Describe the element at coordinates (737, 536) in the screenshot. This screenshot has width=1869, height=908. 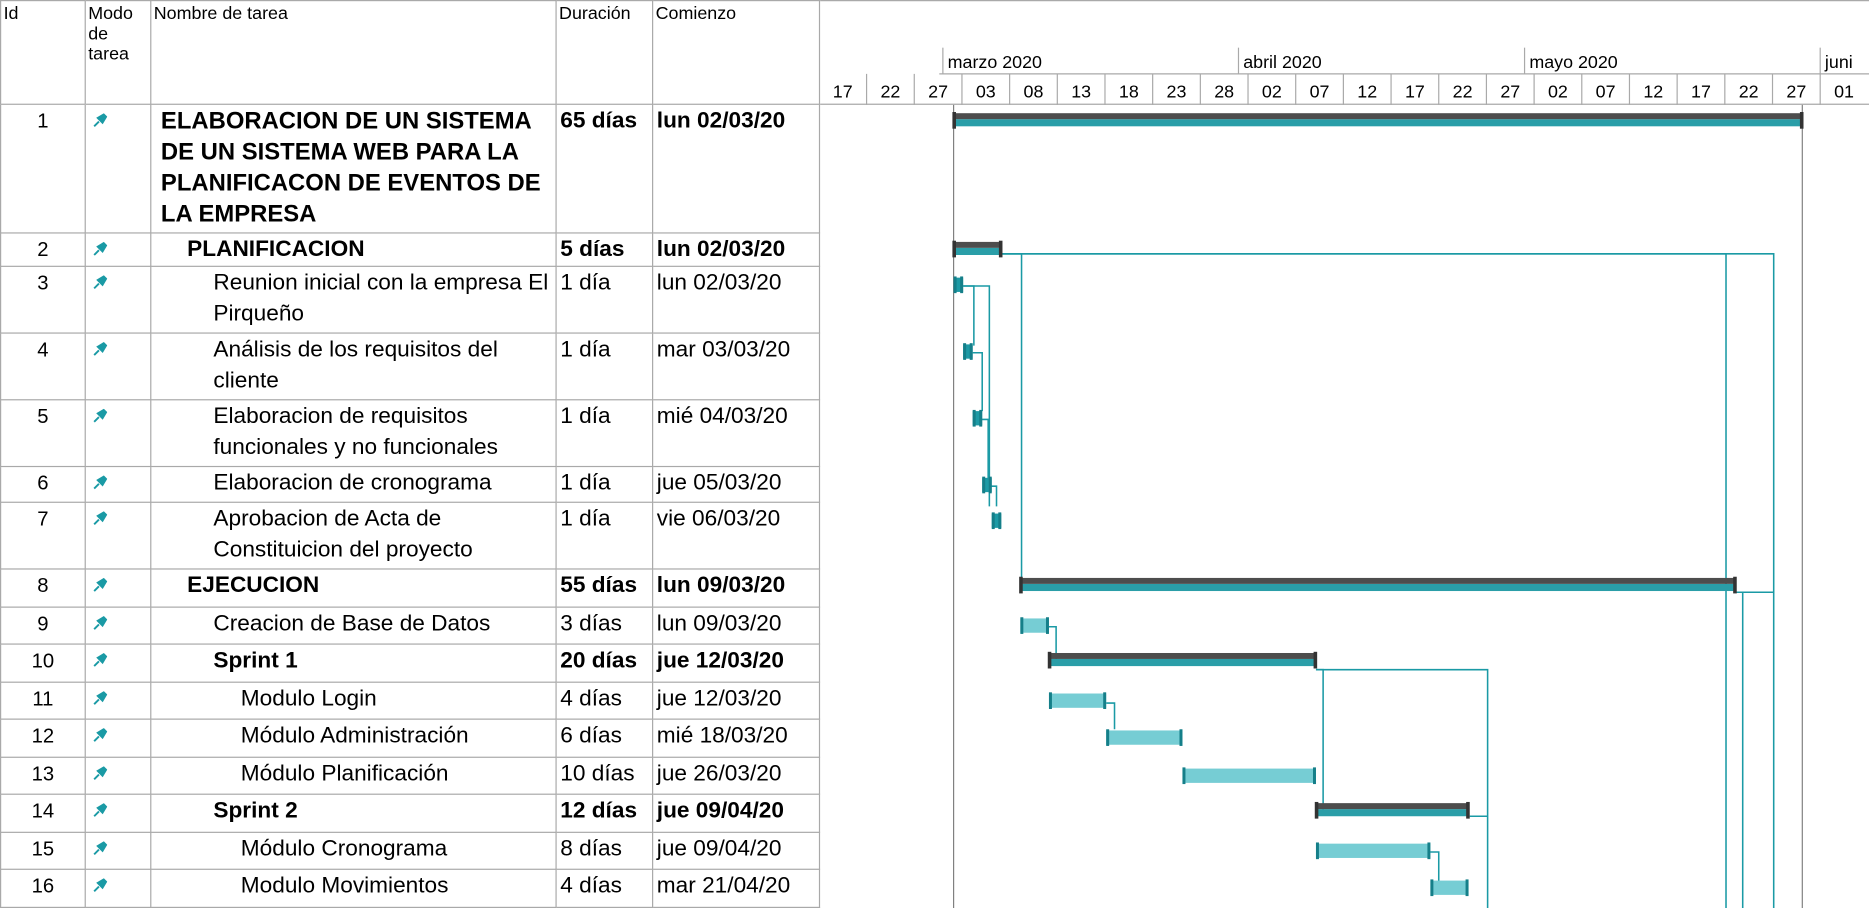
I see `task-start: vie 06/03/20` at that location.